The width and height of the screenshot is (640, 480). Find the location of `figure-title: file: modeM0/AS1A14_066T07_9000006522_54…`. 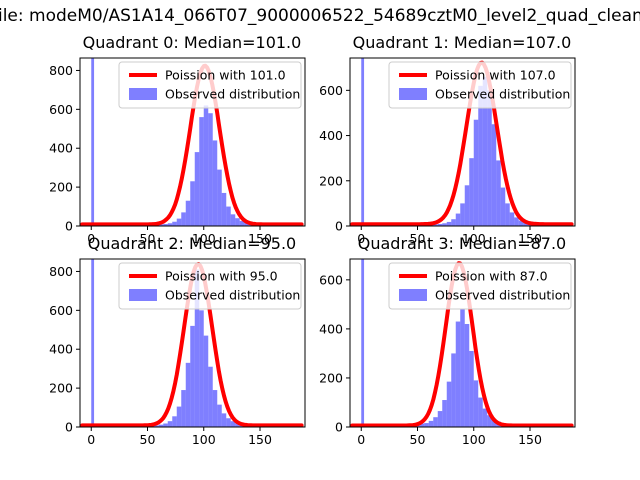

figure-title: file: modeM0/AS1A14_066T07_9000006522_54… is located at coordinates (320, 16).